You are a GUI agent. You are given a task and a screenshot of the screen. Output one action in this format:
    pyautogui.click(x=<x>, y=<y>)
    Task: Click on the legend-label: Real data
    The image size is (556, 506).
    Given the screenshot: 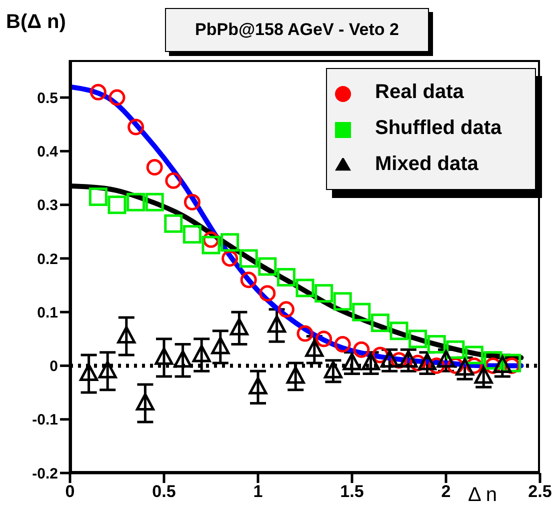 What is the action you would take?
    pyautogui.click(x=419, y=92)
    